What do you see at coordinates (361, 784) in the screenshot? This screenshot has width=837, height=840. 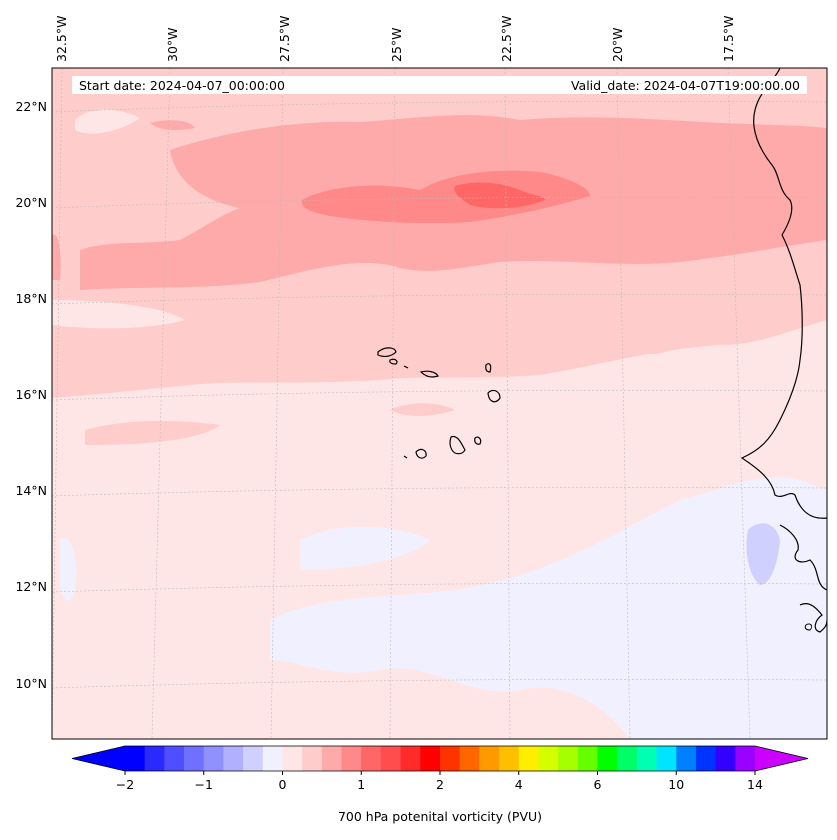 I see `colorbar-tick-label: 1` at bounding box center [361, 784].